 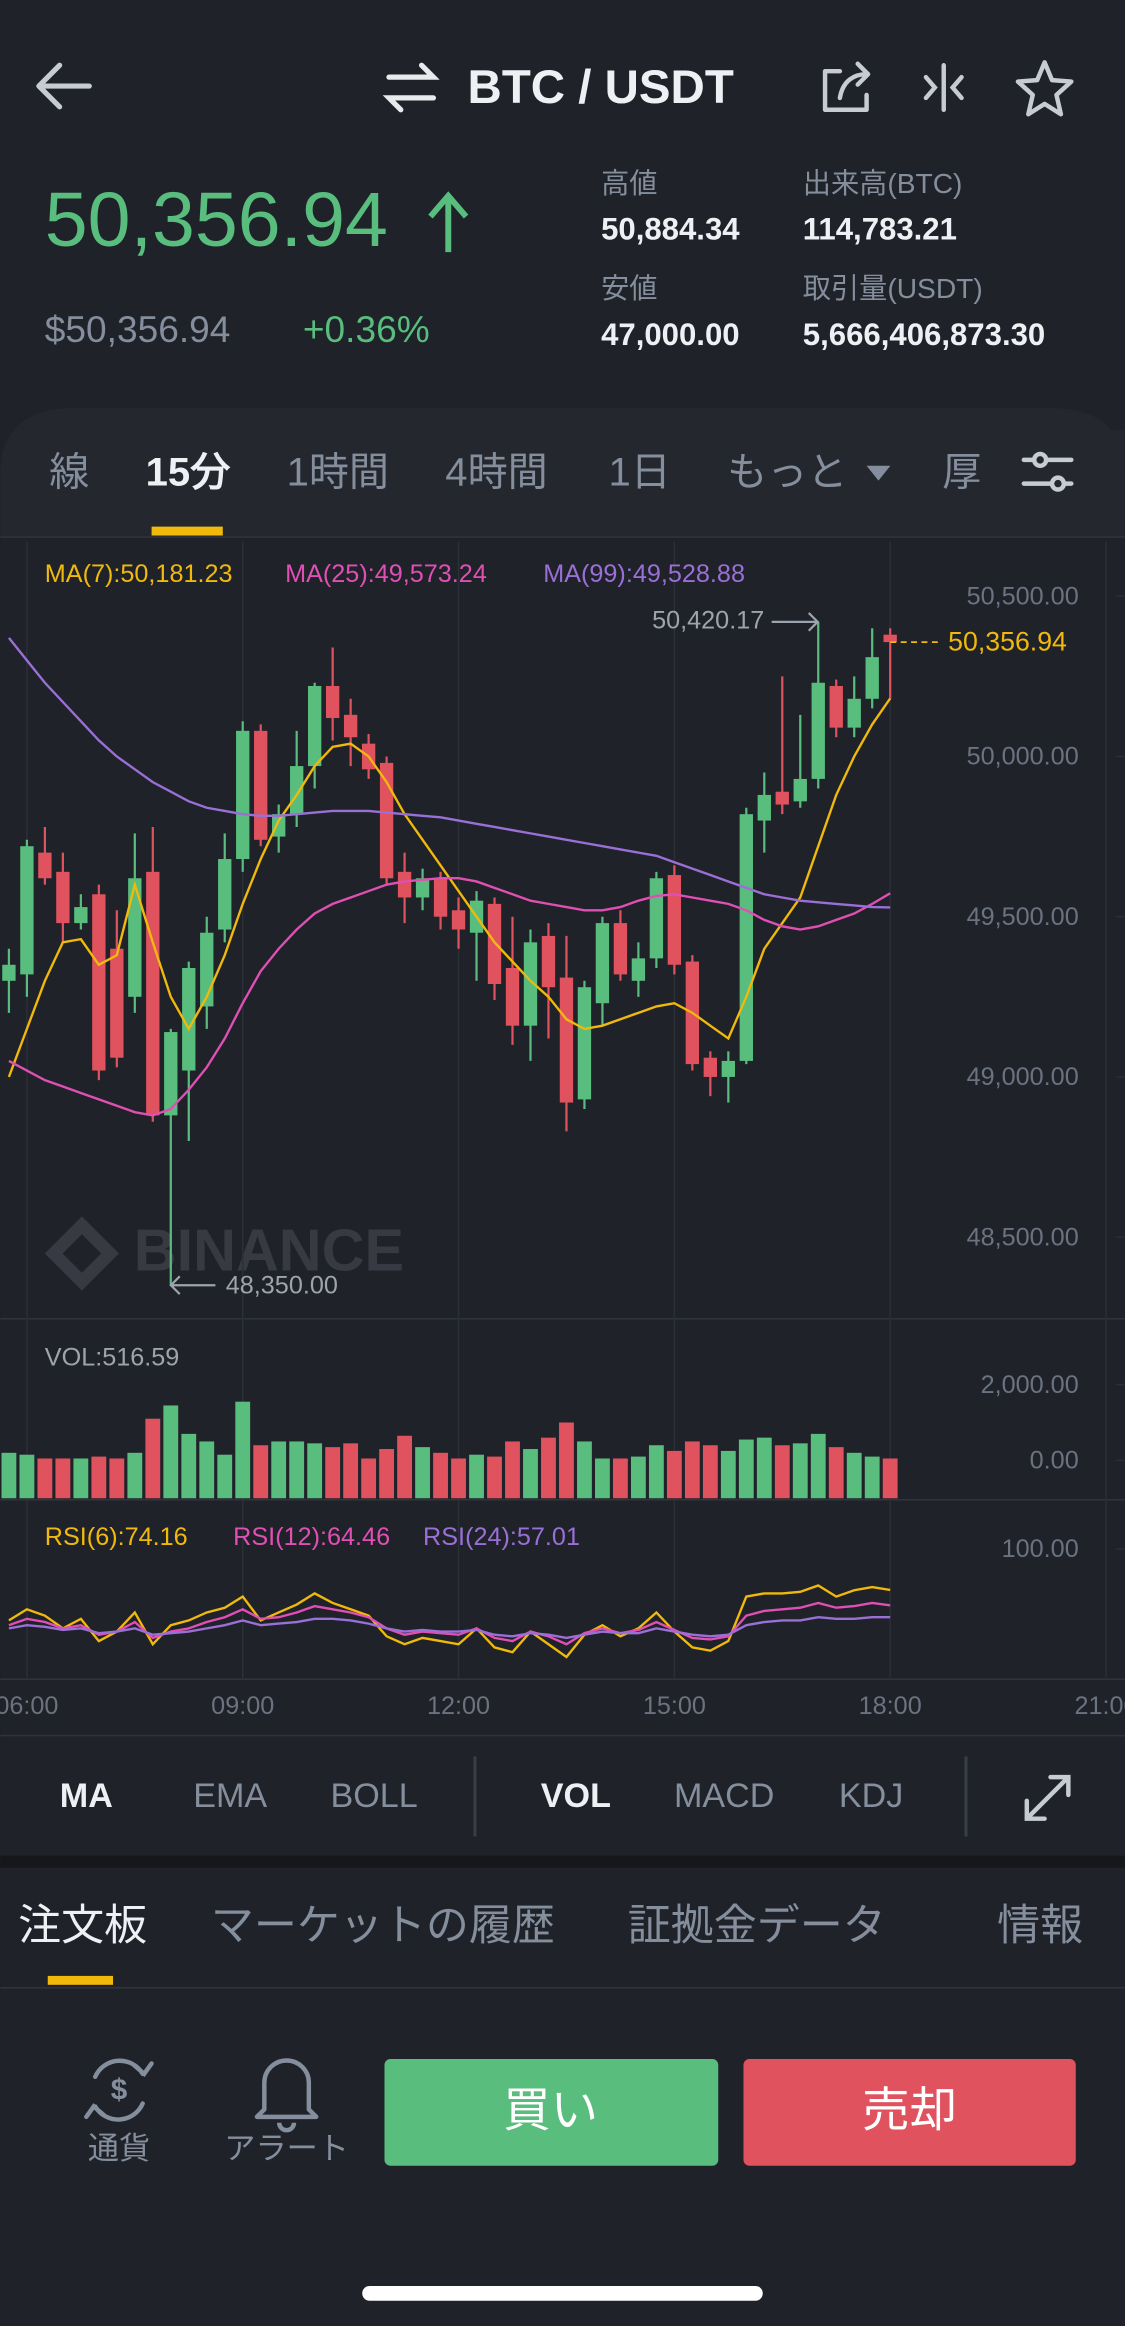 What do you see at coordinates (795, 622) in the screenshot?
I see `max-arrow` at bounding box center [795, 622].